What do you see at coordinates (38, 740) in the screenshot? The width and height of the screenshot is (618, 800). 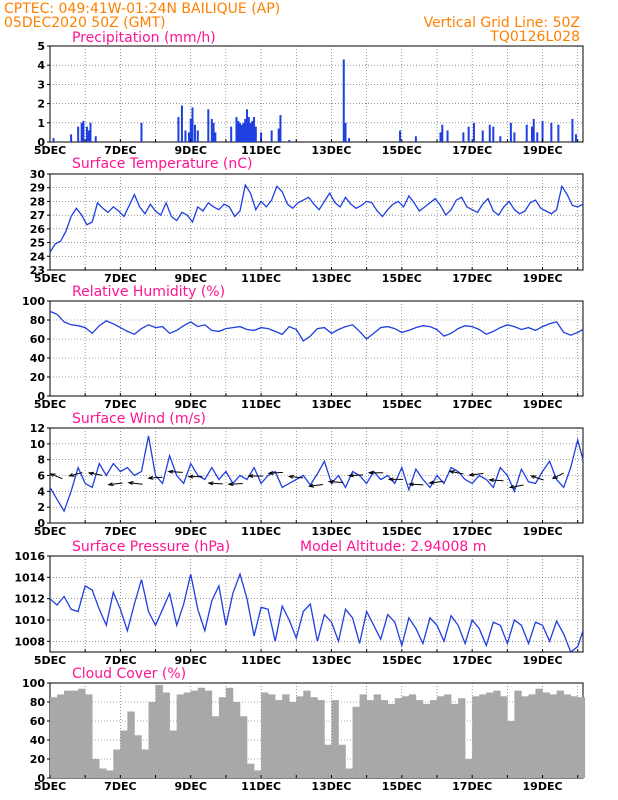 I see `y-tick-label: 40` at bounding box center [38, 740].